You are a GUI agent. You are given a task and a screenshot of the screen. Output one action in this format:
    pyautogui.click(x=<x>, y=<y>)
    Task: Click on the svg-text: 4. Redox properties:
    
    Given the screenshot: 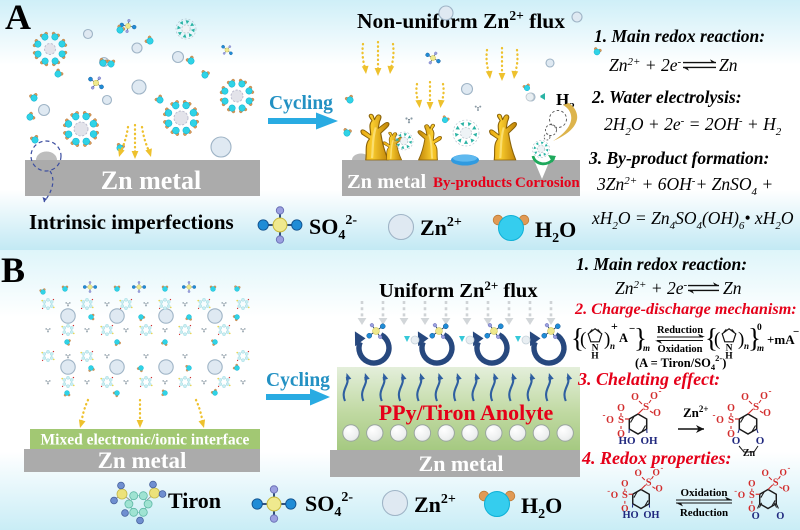 What is the action you would take?
    pyautogui.click(x=656, y=458)
    